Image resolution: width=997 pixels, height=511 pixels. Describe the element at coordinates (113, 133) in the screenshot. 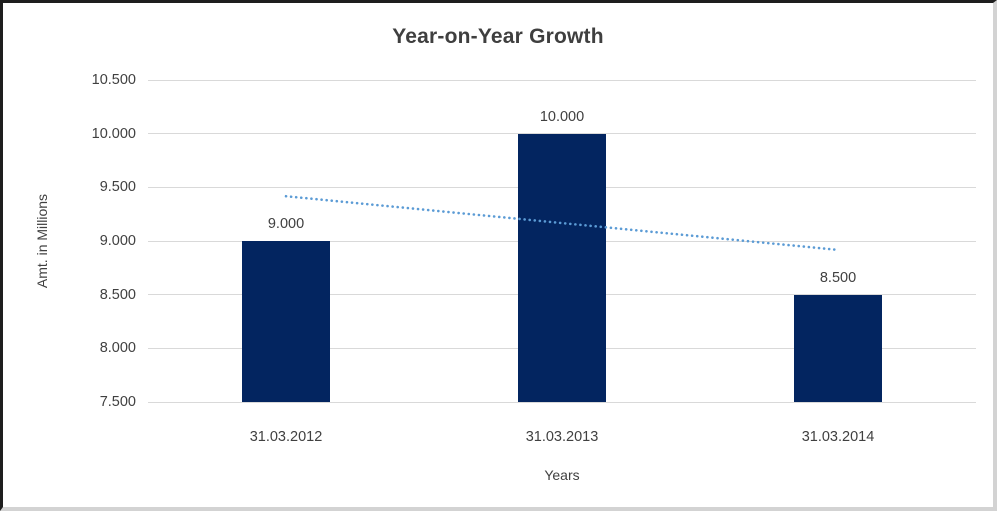

I see `y-tick-label: 10.000` at that location.